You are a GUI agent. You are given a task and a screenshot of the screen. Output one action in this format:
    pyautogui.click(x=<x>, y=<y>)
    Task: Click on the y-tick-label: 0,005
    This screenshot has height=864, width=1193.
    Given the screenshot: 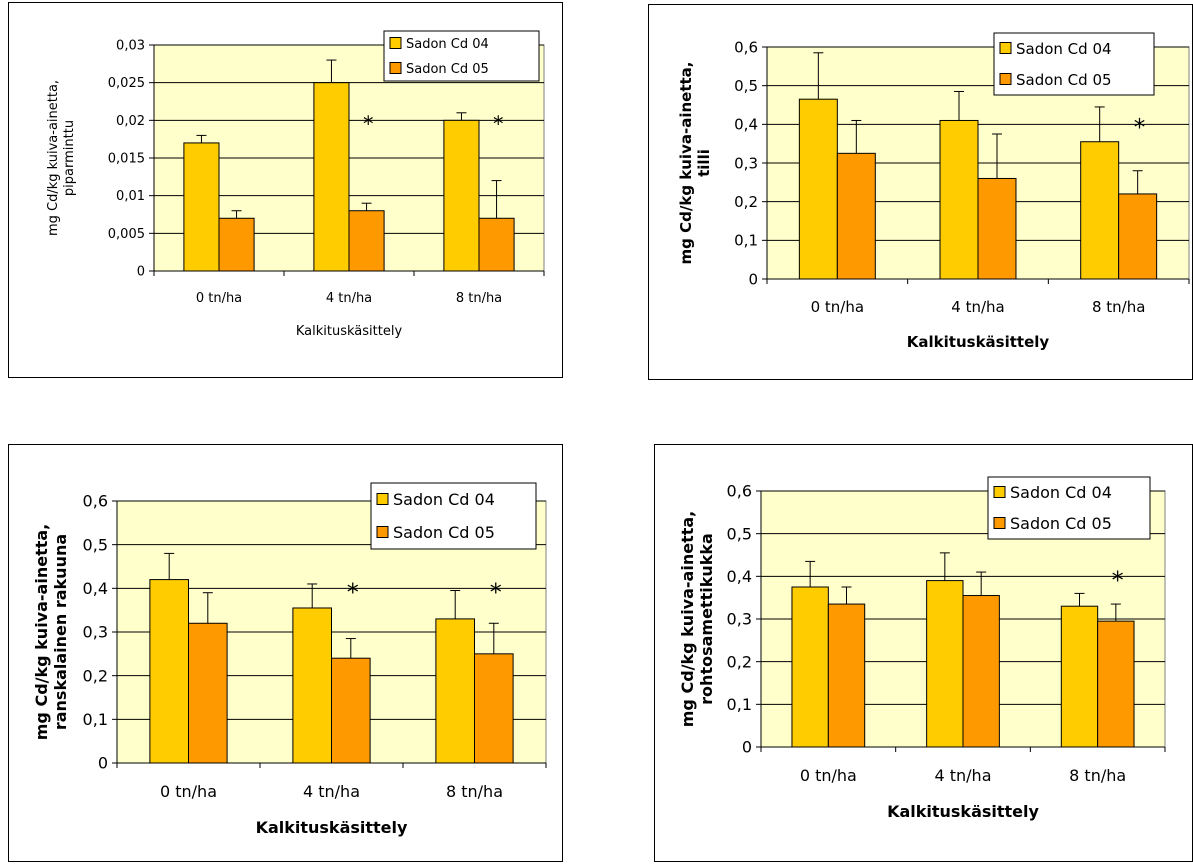 What is the action you would take?
    pyautogui.click(x=126, y=234)
    